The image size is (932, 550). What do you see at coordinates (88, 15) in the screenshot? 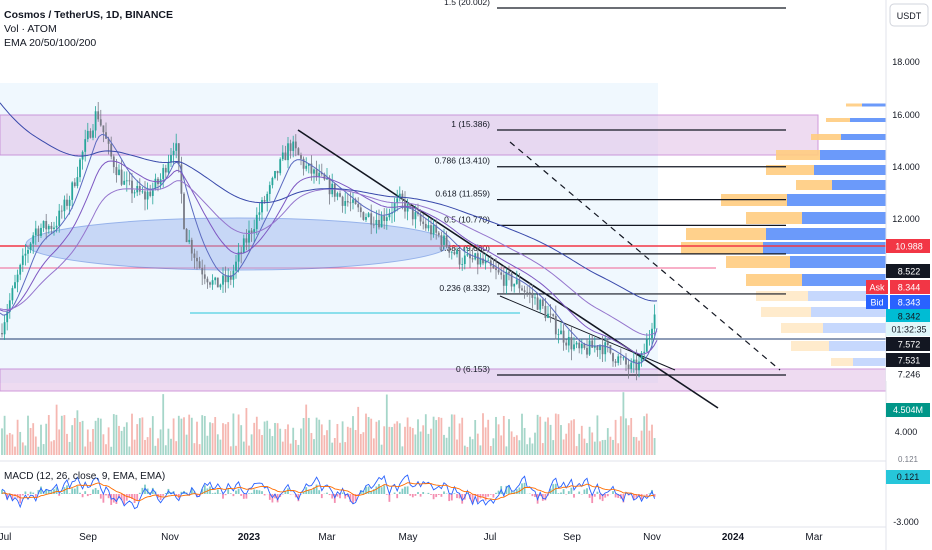
I see `symbol-title: Cosmos / TetherUS, 1D, BINANCE` at bounding box center [88, 15].